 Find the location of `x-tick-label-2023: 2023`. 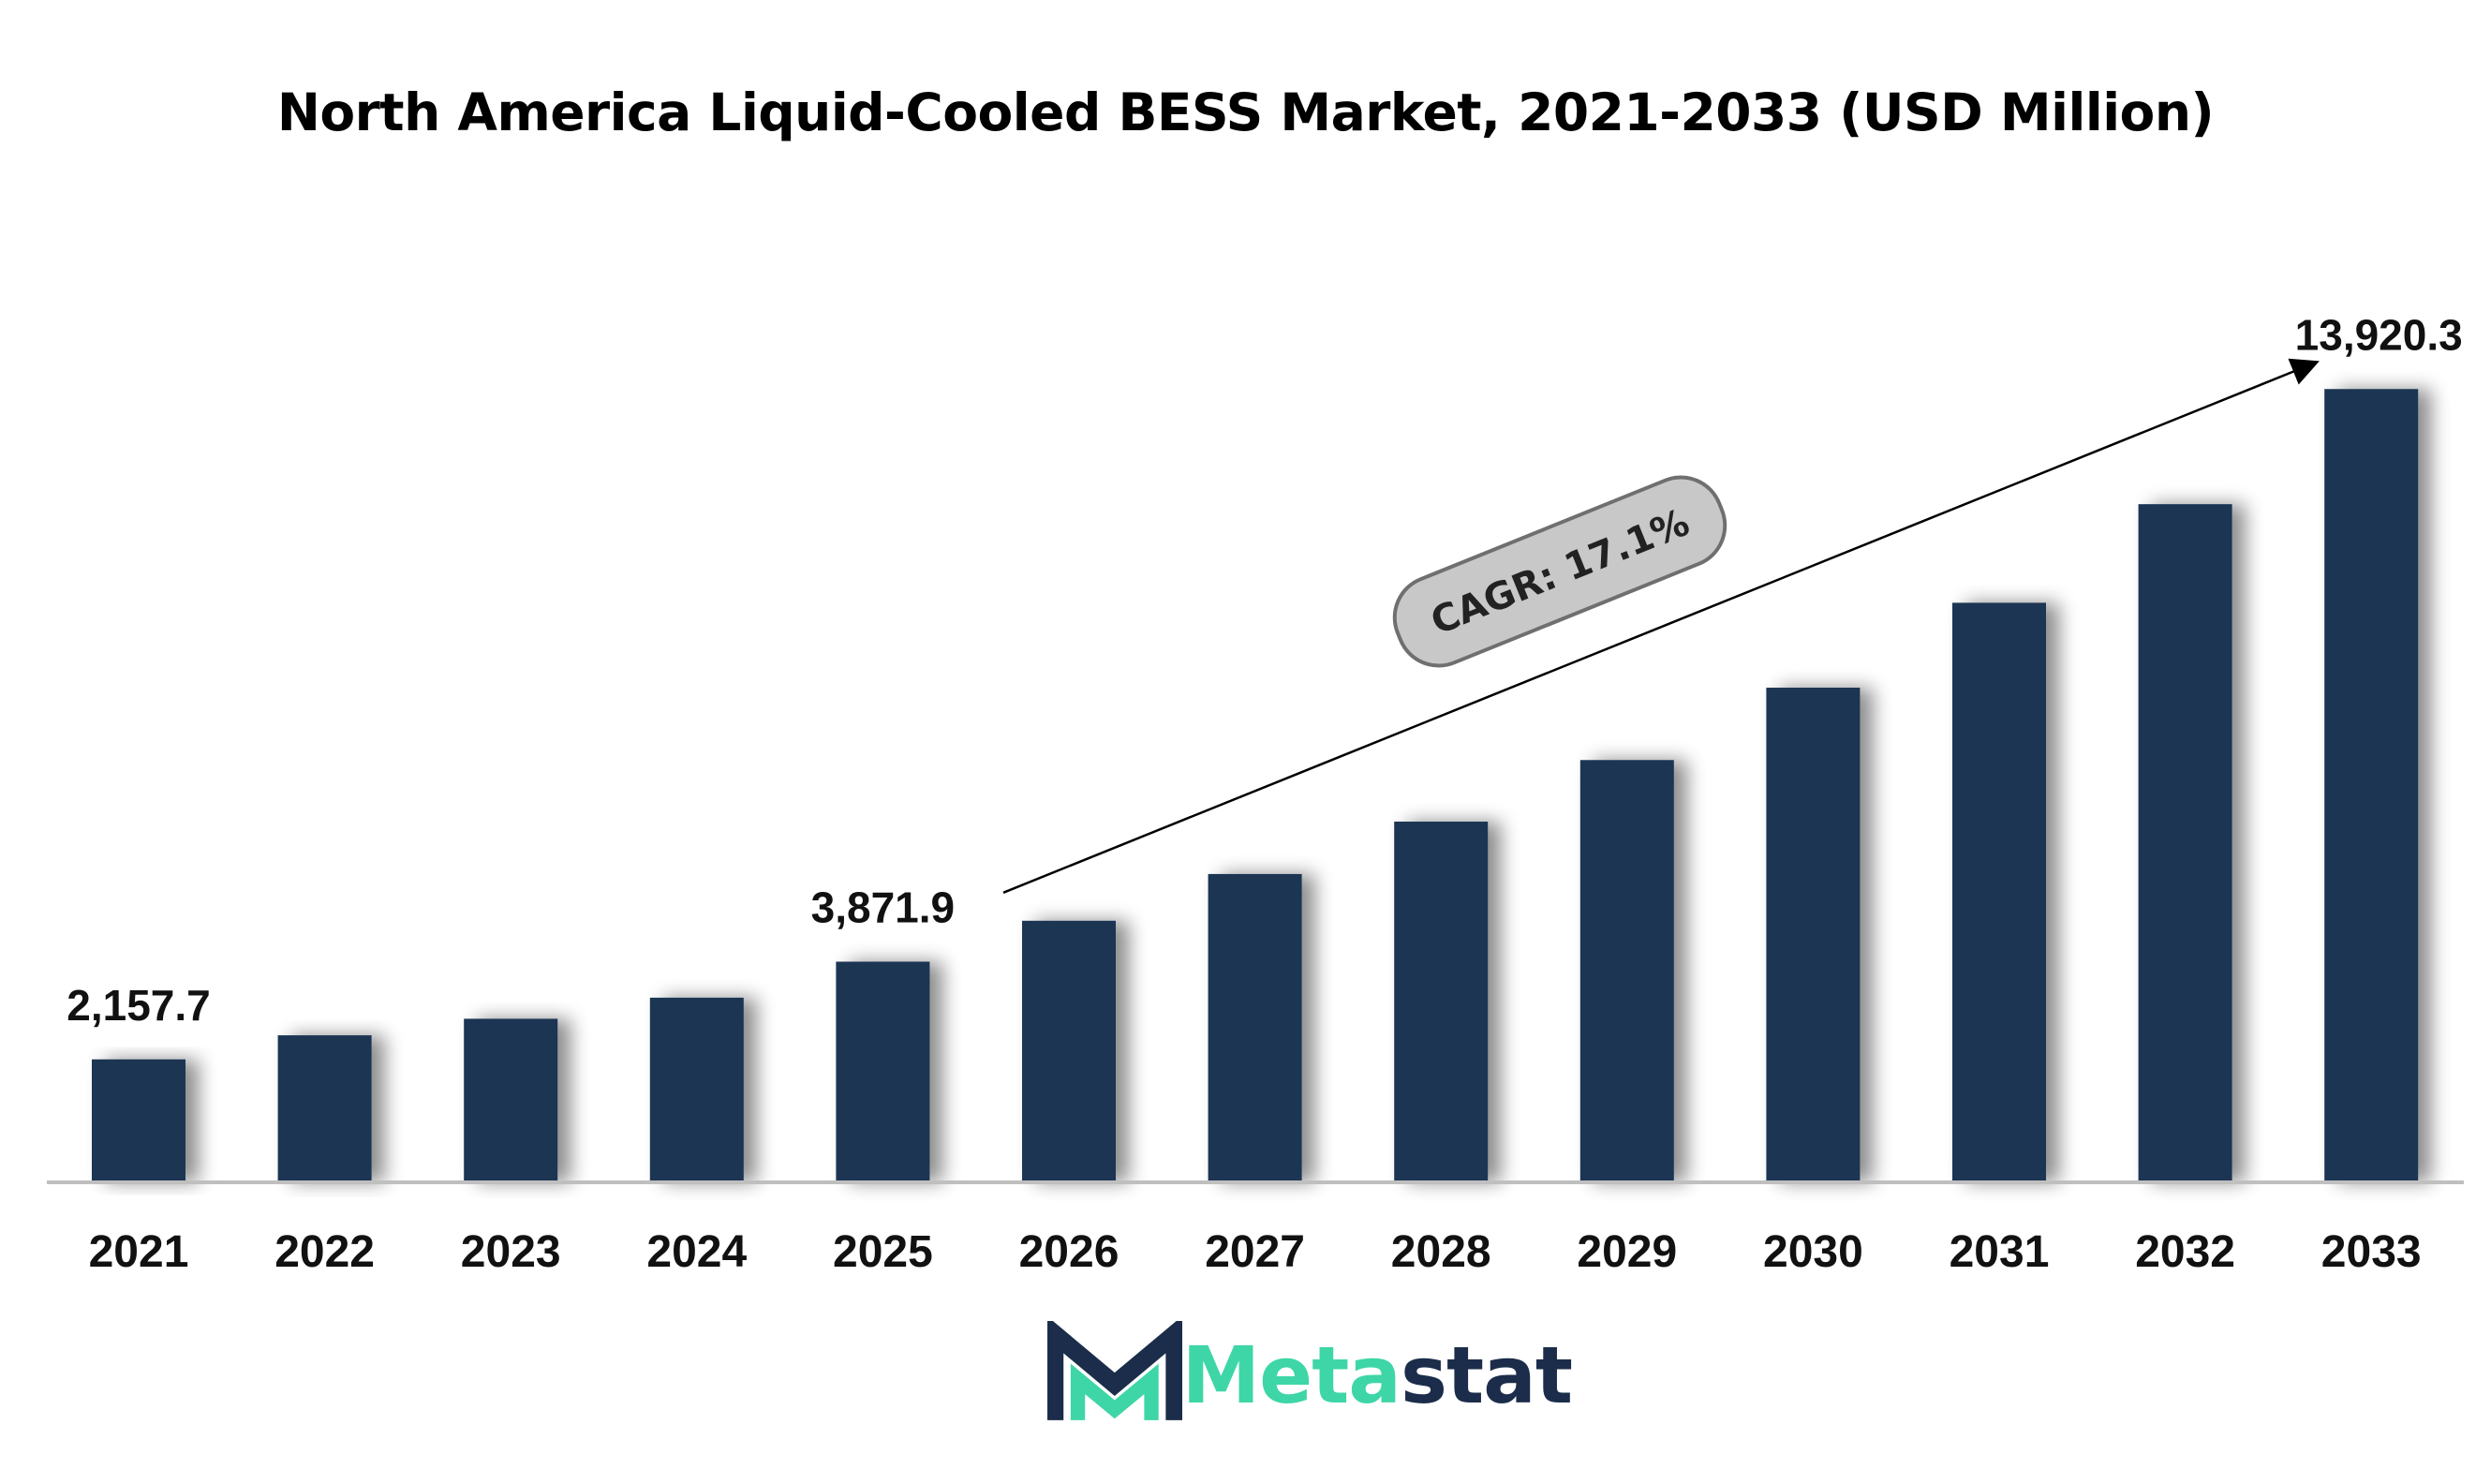

x-tick-label-2023: 2023 is located at coordinates (511, 1252).